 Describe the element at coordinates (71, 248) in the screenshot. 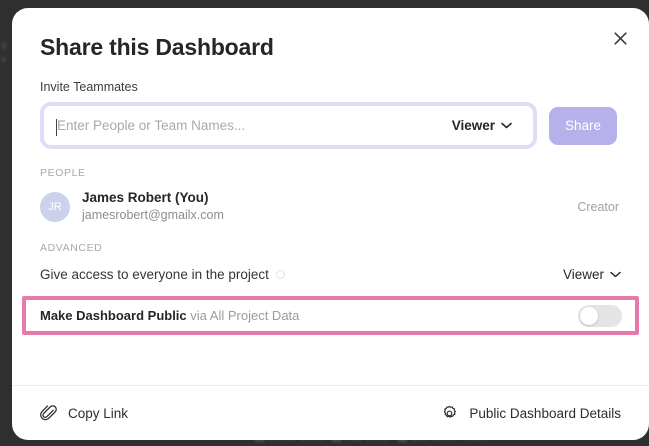

I see `advanced-section-label: ADVANCED` at that location.